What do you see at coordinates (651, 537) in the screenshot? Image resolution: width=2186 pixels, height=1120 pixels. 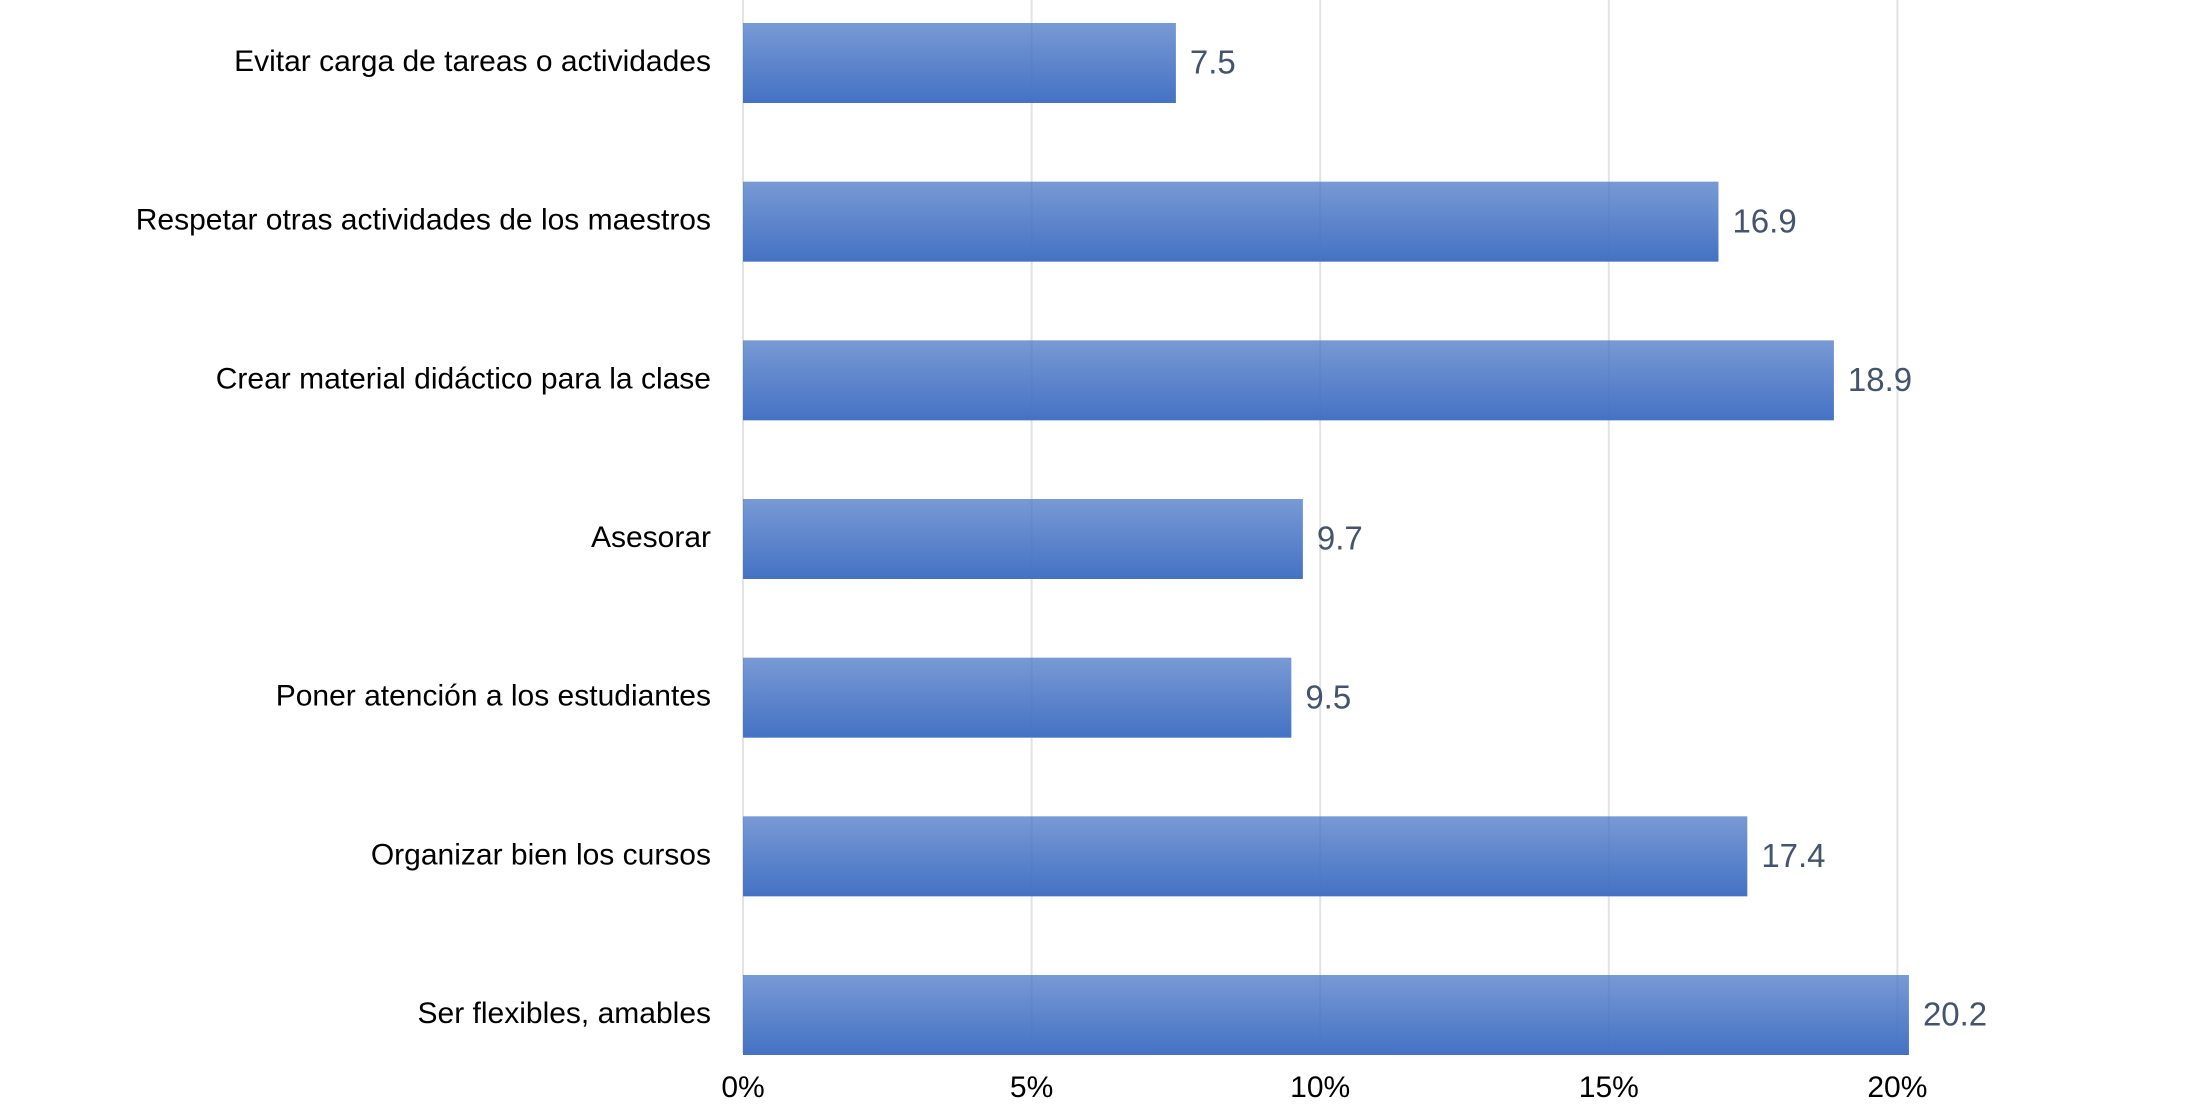 I see `category-label: Asesorar` at bounding box center [651, 537].